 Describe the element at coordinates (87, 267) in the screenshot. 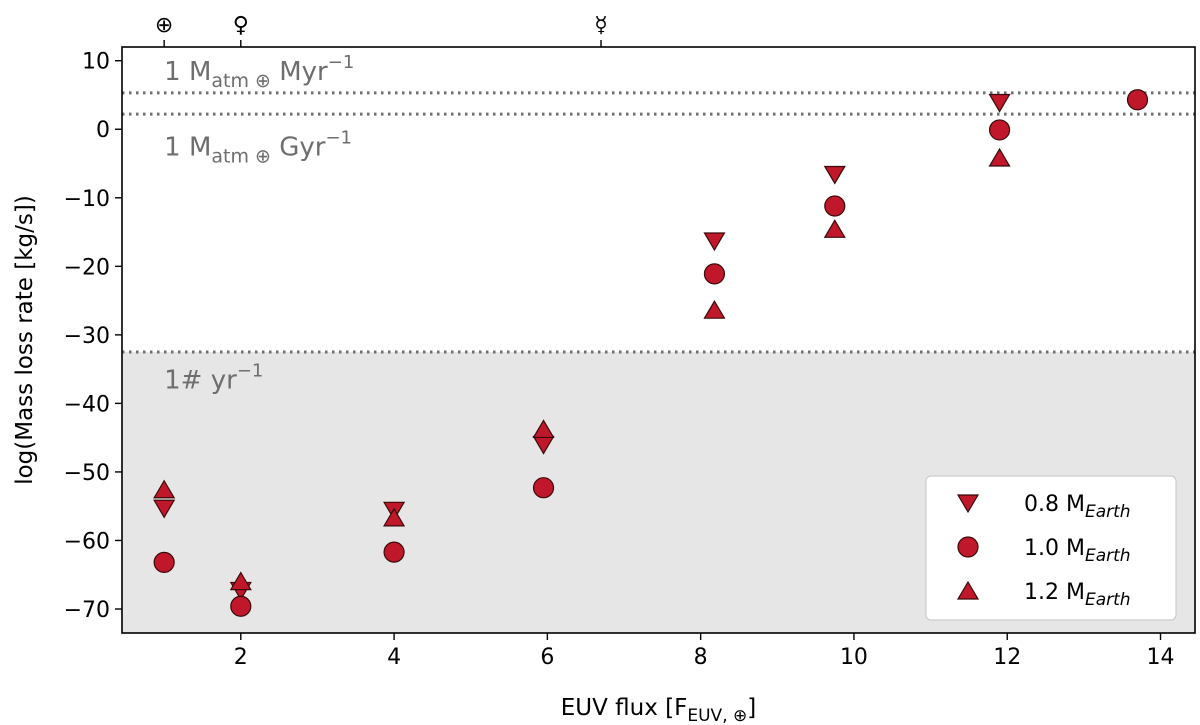

I see `y-tick-label: −20` at that location.